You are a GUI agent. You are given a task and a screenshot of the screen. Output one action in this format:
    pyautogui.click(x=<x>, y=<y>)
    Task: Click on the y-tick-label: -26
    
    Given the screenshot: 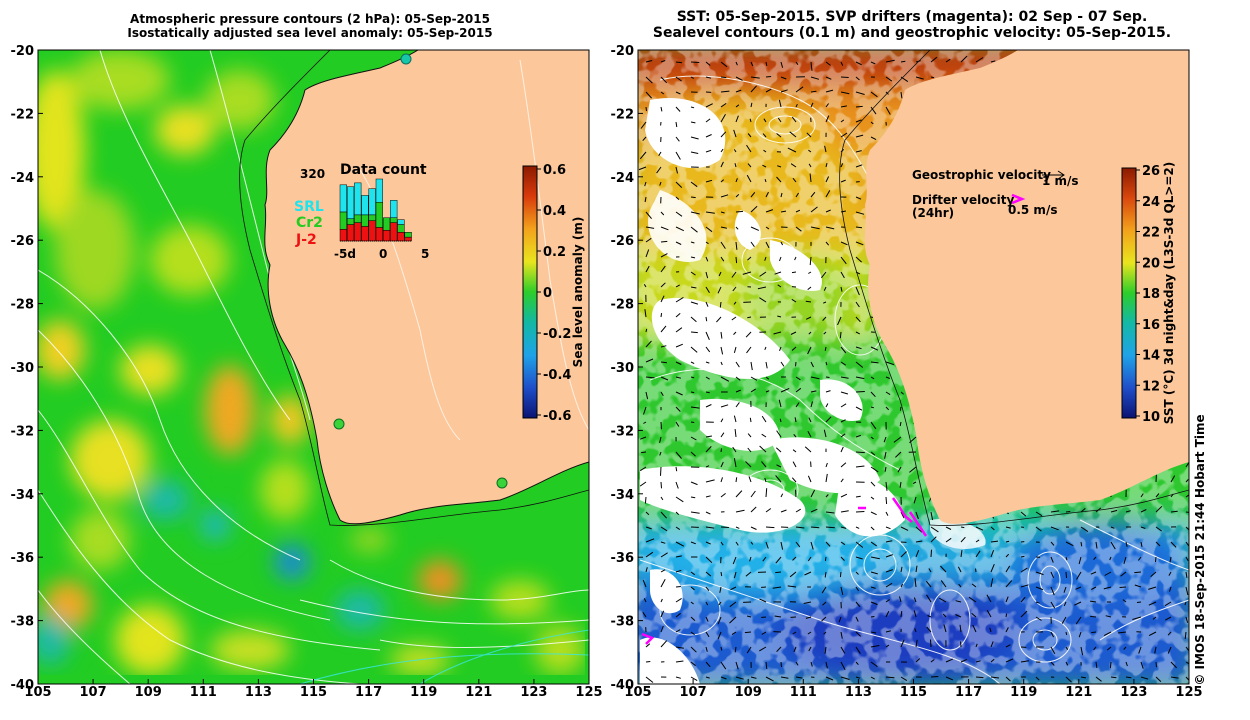 What is the action you would take?
    pyautogui.click(x=23, y=241)
    